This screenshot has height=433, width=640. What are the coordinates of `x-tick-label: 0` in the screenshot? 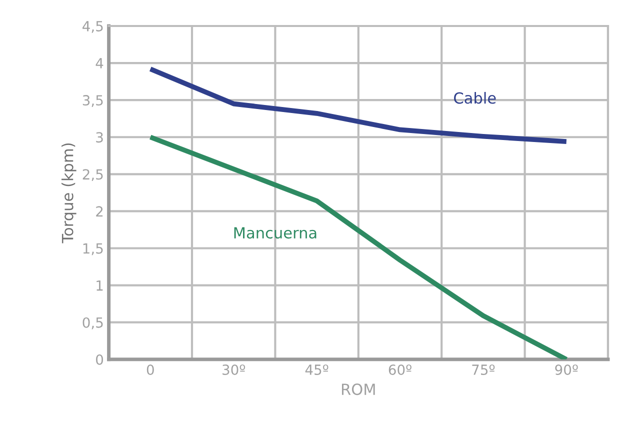 It's located at (150, 369).